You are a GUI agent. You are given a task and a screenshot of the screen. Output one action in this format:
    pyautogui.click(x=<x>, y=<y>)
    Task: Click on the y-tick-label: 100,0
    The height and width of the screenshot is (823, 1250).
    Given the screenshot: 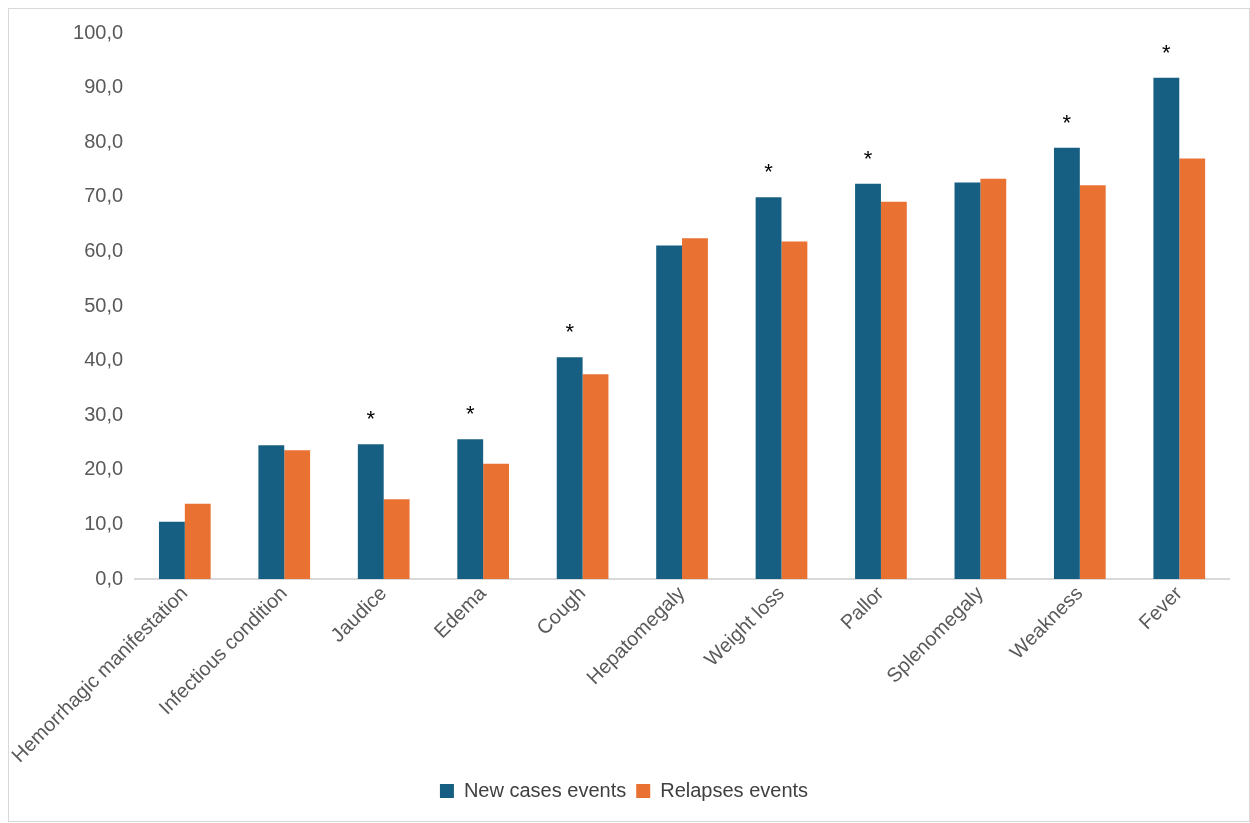 What is the action you would take?
    pyautogui.click(x=98, y=31)
    